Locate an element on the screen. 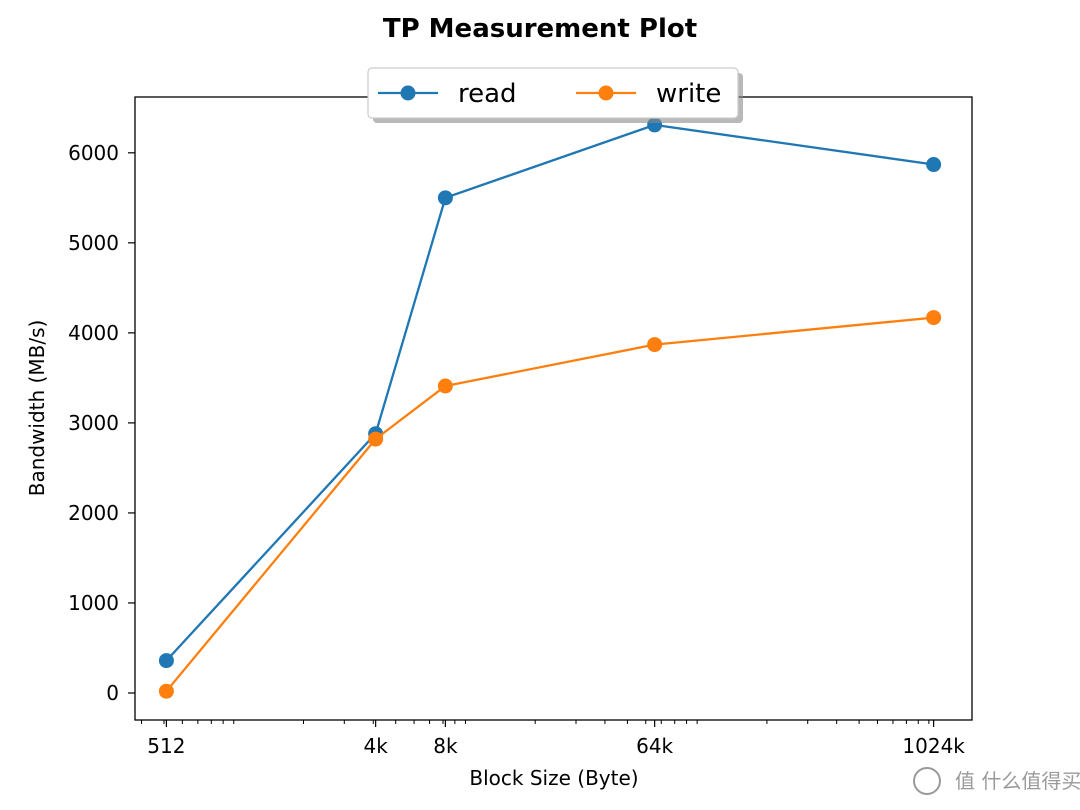  y-axis-label: Bandwidth (MB/s) is located at coordinates (37, 408).